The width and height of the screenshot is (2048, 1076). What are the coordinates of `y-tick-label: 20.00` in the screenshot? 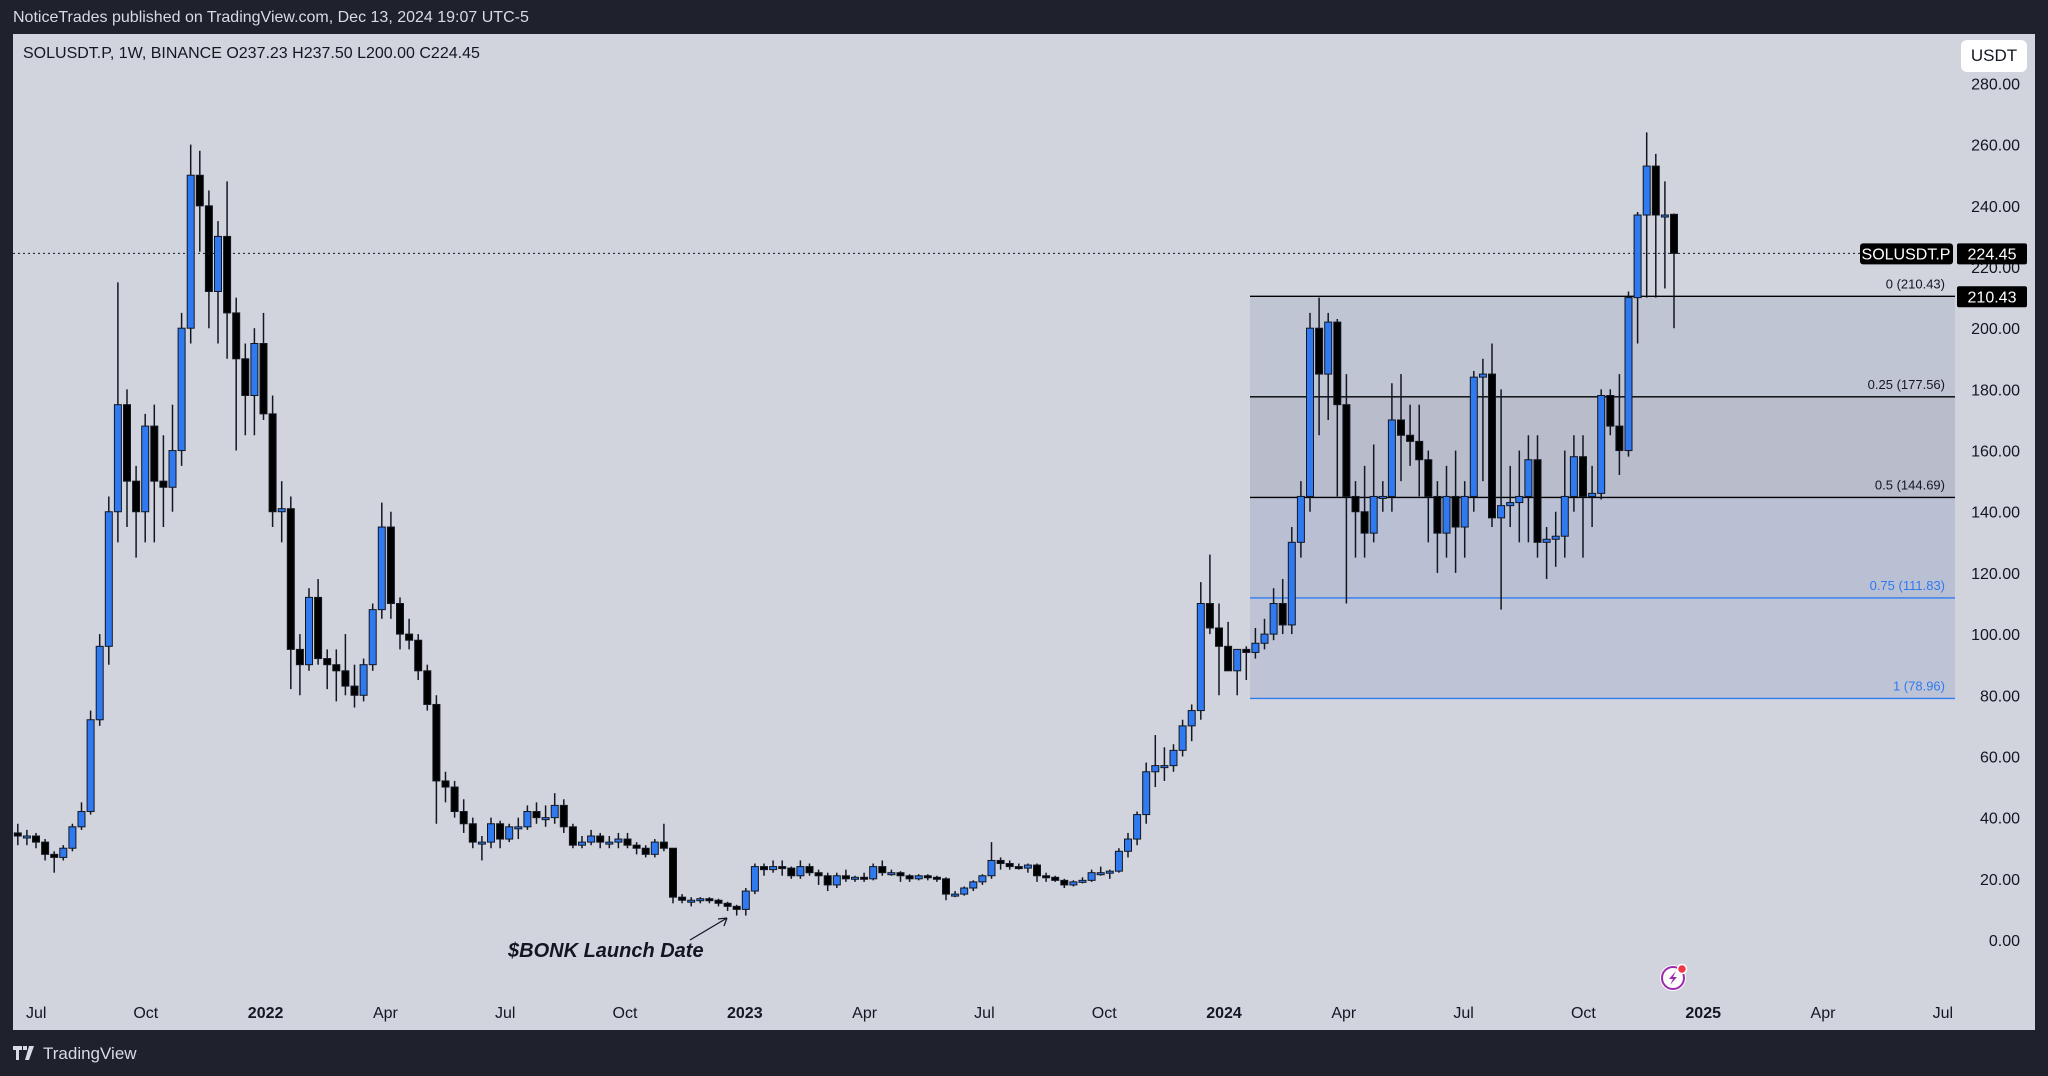 It's located at (2000, 880).